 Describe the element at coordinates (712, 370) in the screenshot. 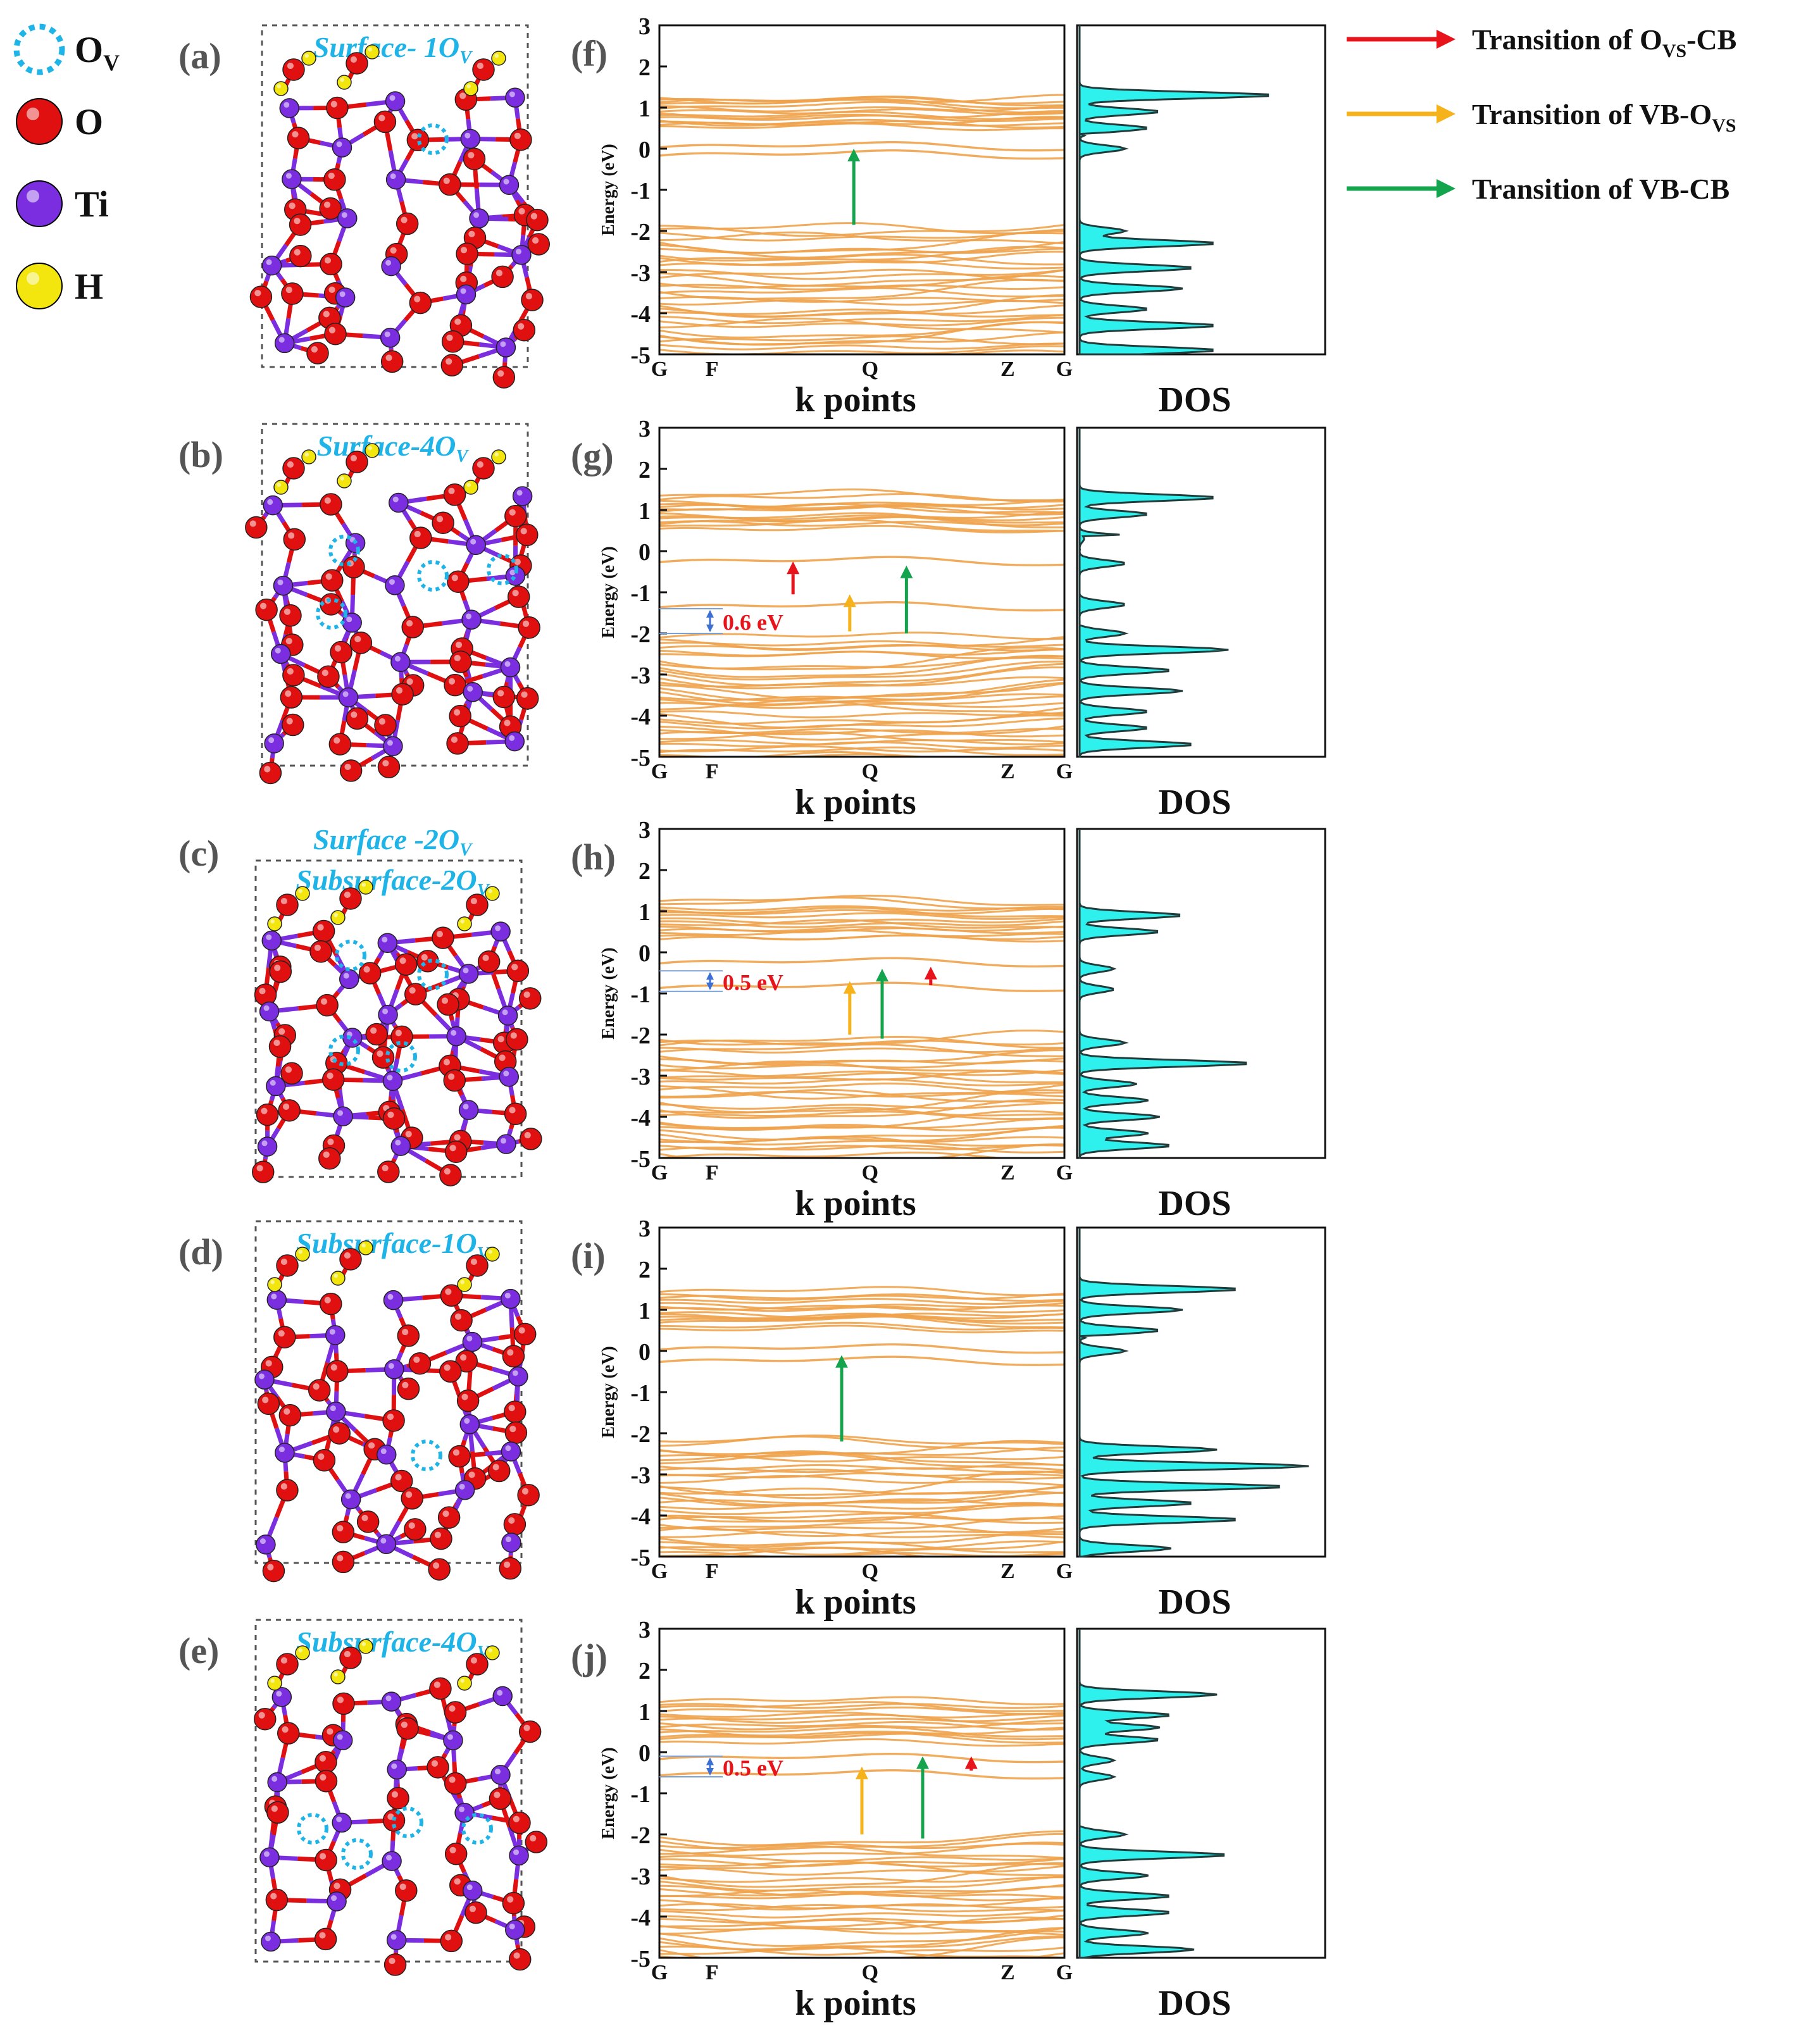

I see `x-tick-label: F` at that location.